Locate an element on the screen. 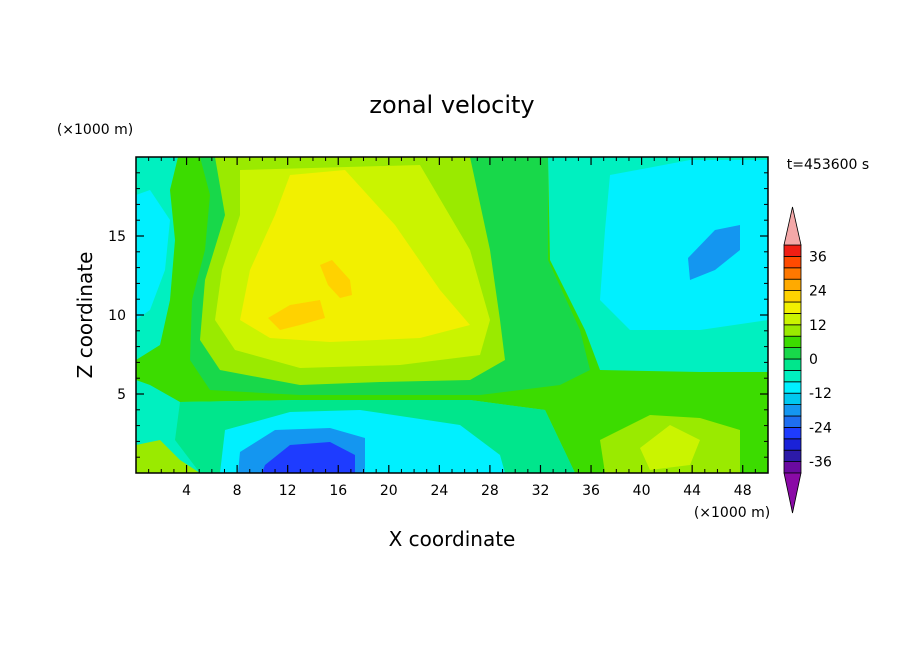  x-tick-label: 20 is located at coordinates (389, 491).